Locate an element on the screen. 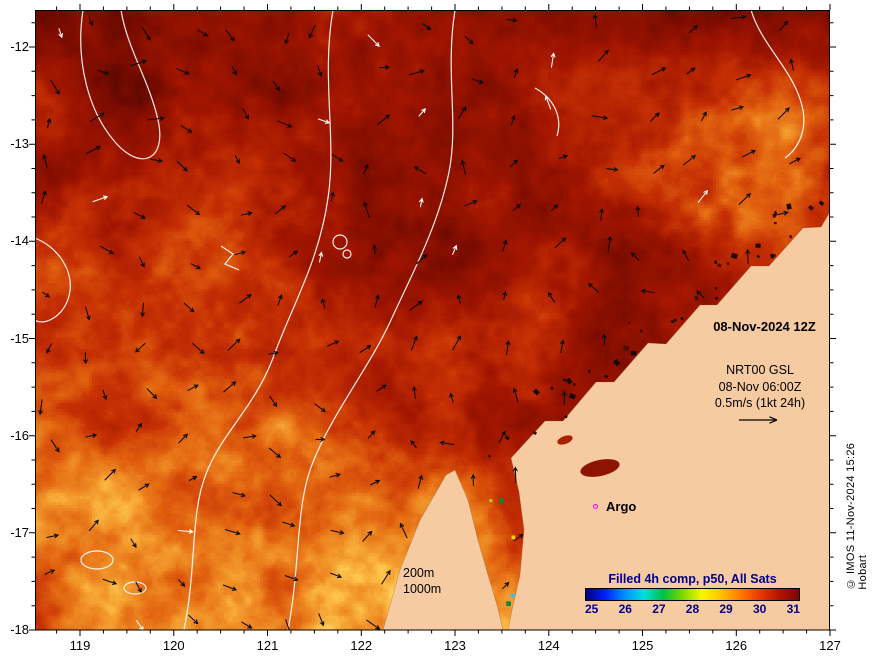 Image resolution: width=872 pixels, height=666 pixels. colorbar-tick-label: 27 is located at coordinates (659, 609).